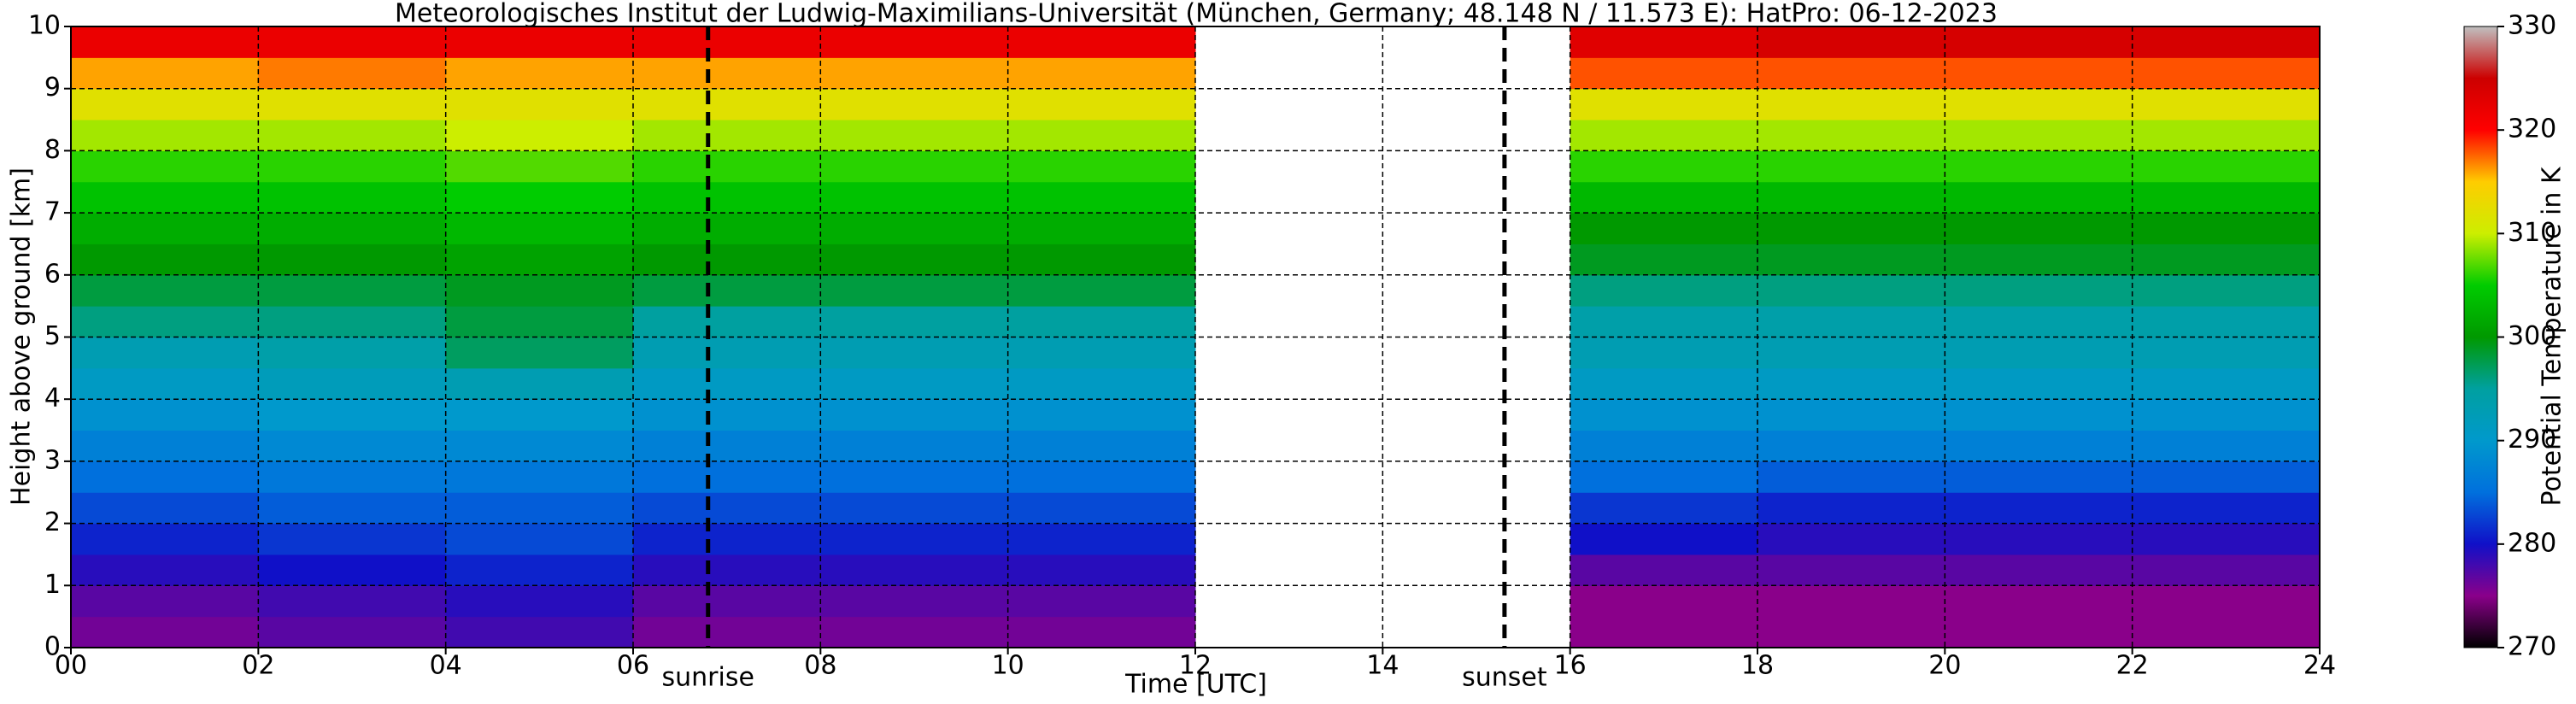 The image size is (2576, 704). Describe the element at coordinates (820, 666) in the screenshot. I see `x-tick-label: 08` at that location.